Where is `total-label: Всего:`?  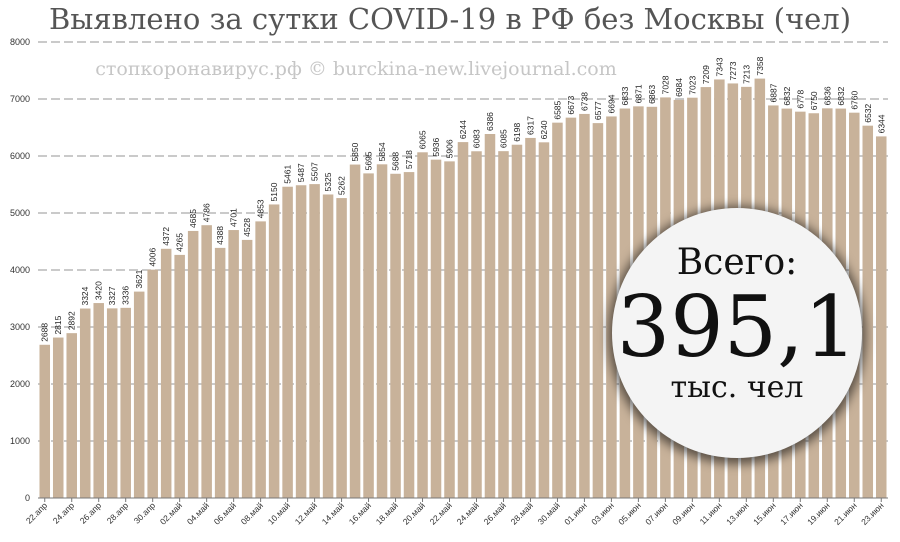
total-label: Всего: is located at coordinates (737, 262).